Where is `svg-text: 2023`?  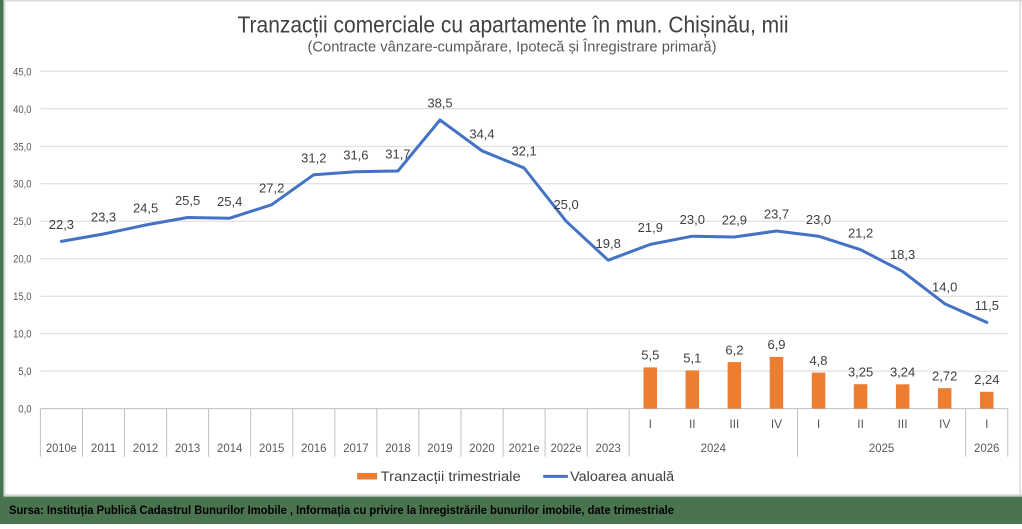 svg-text: 2023 is located at coordinates (609, 448).